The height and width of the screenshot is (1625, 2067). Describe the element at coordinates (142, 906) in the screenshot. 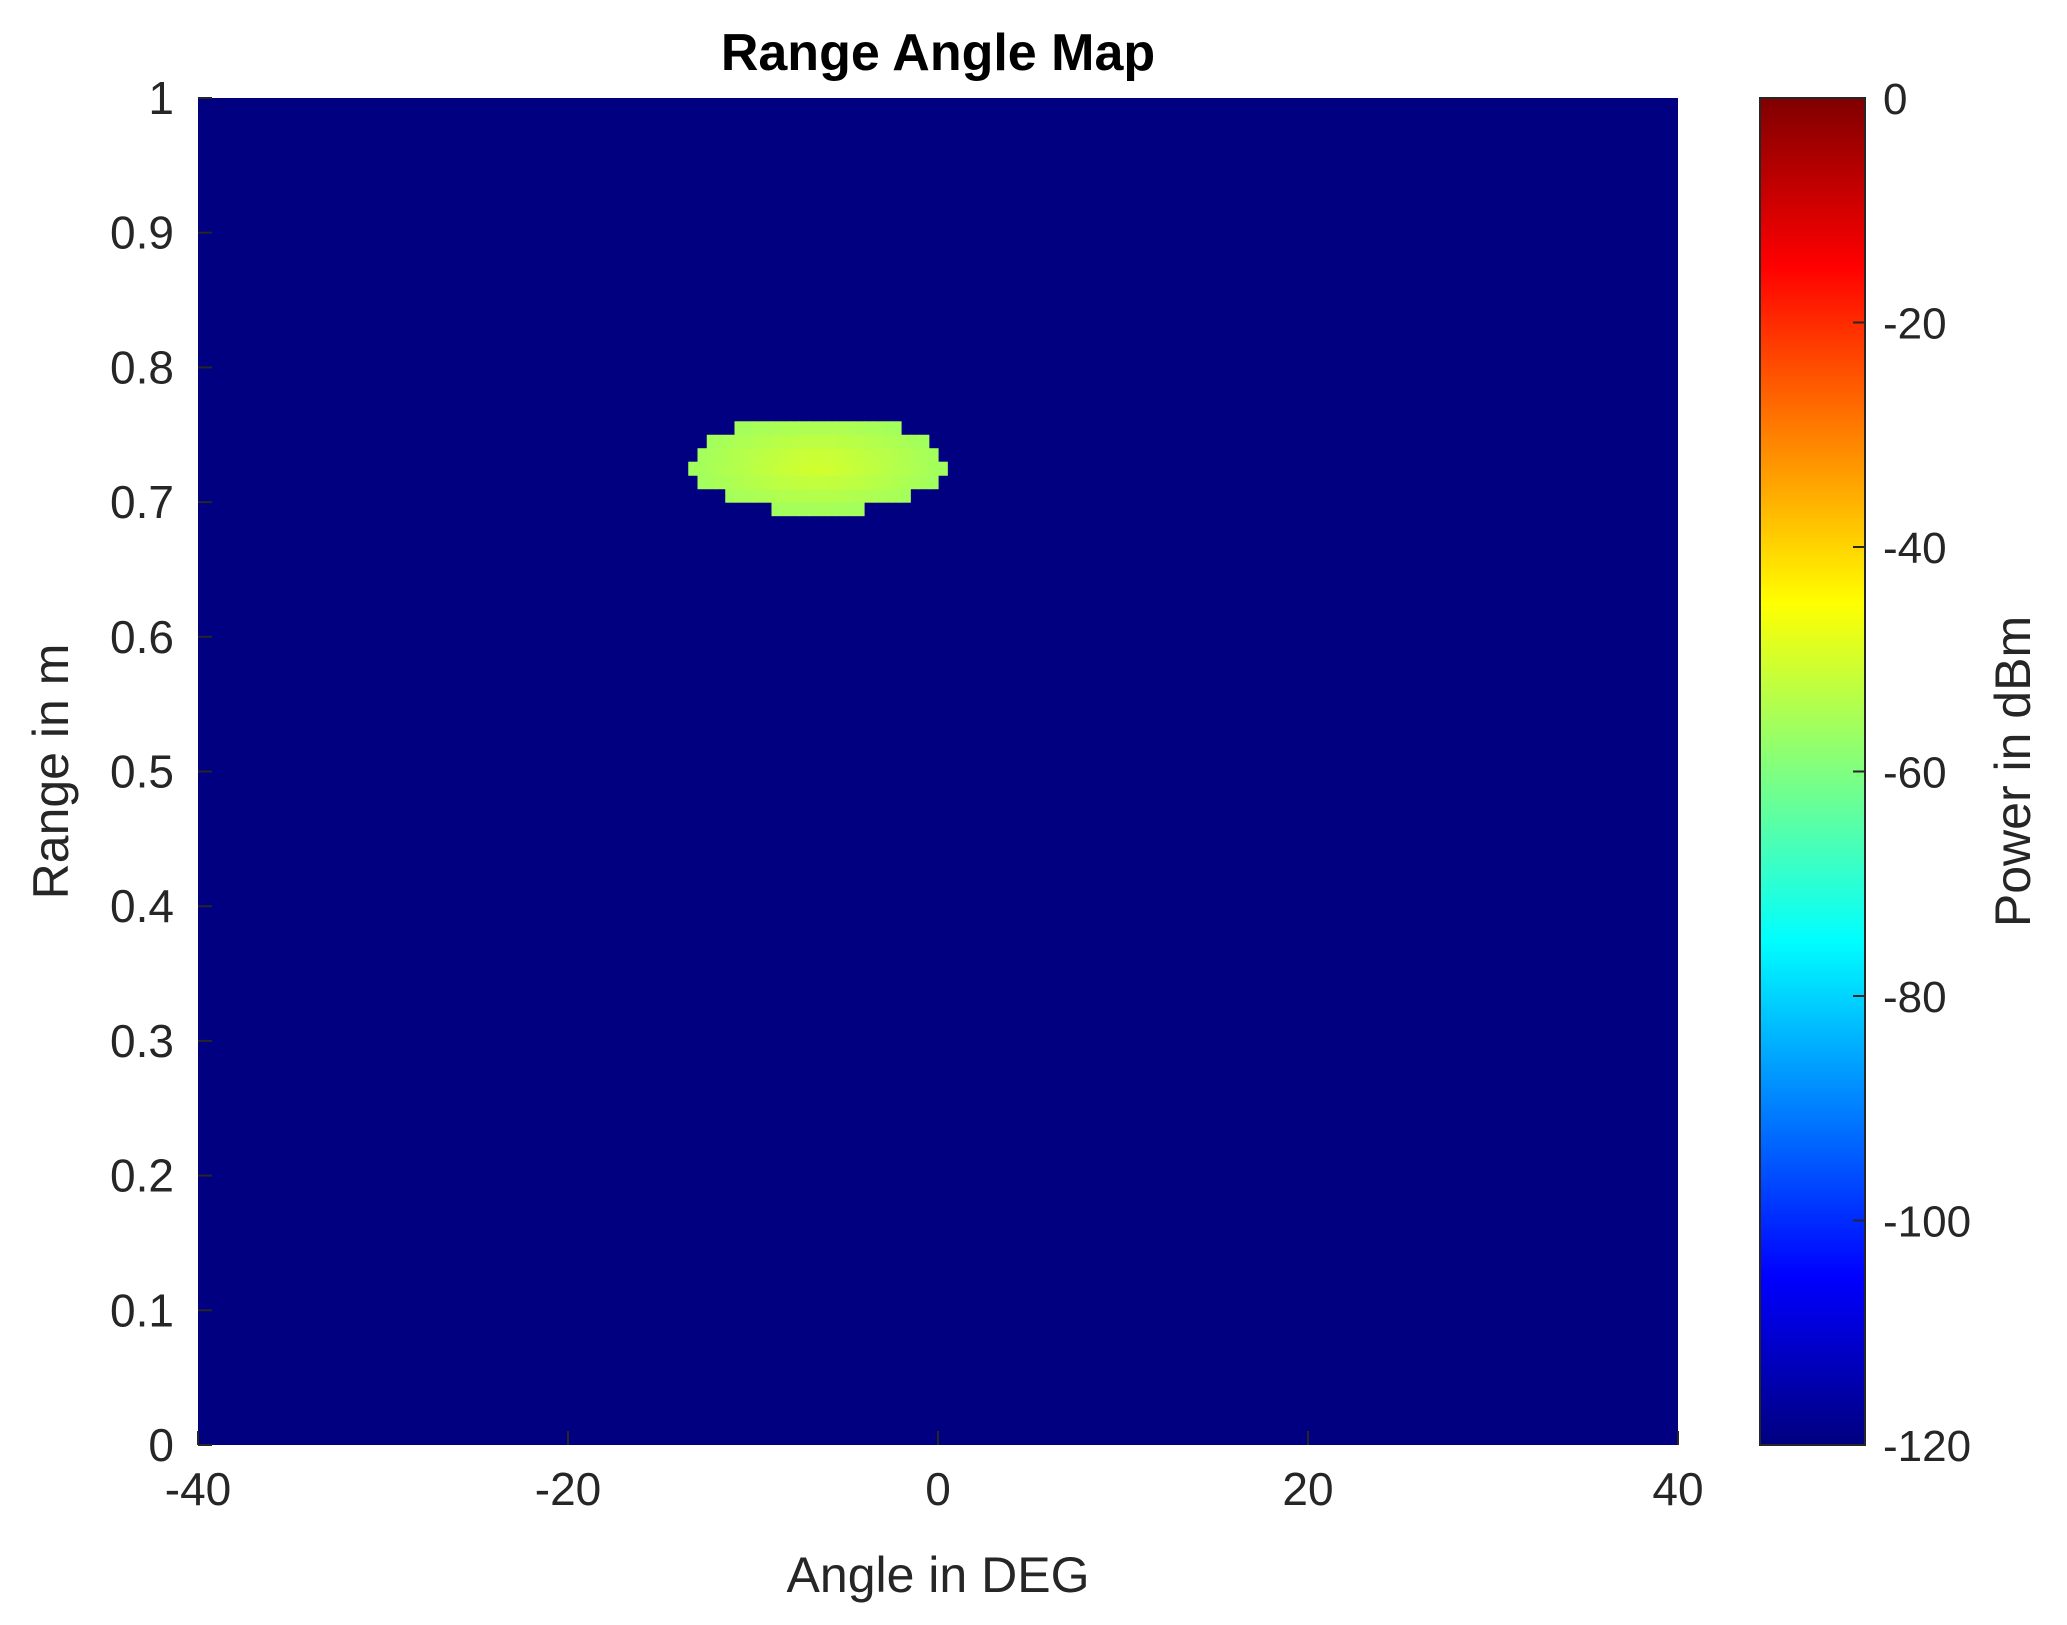

I see `y-tick-label: 0.4` at that location.